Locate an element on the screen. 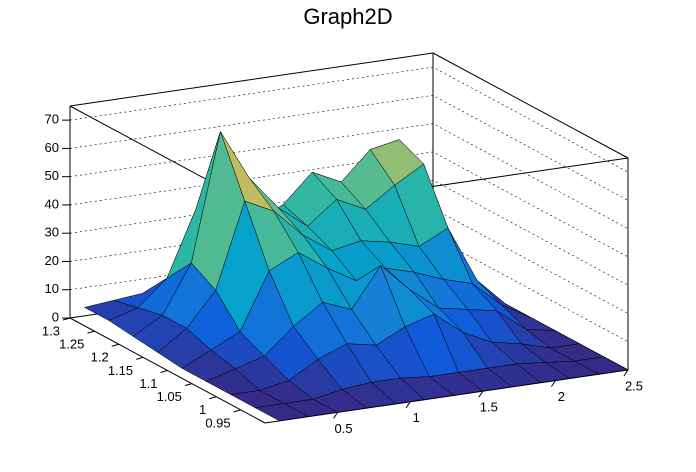  y-tick-label: 1.3 is located at coordinates (51, 330).